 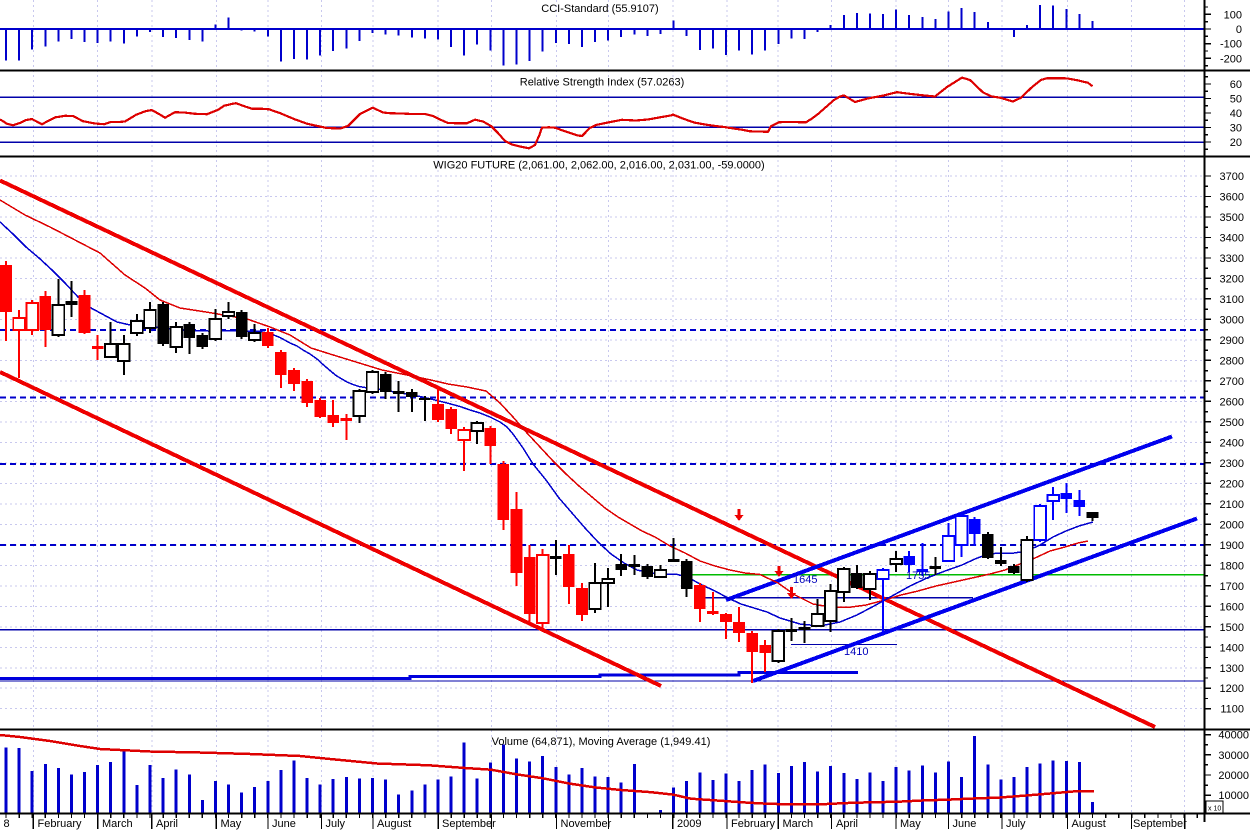 I want to click on svg-text: 3700, so click(x=1232, y=177).